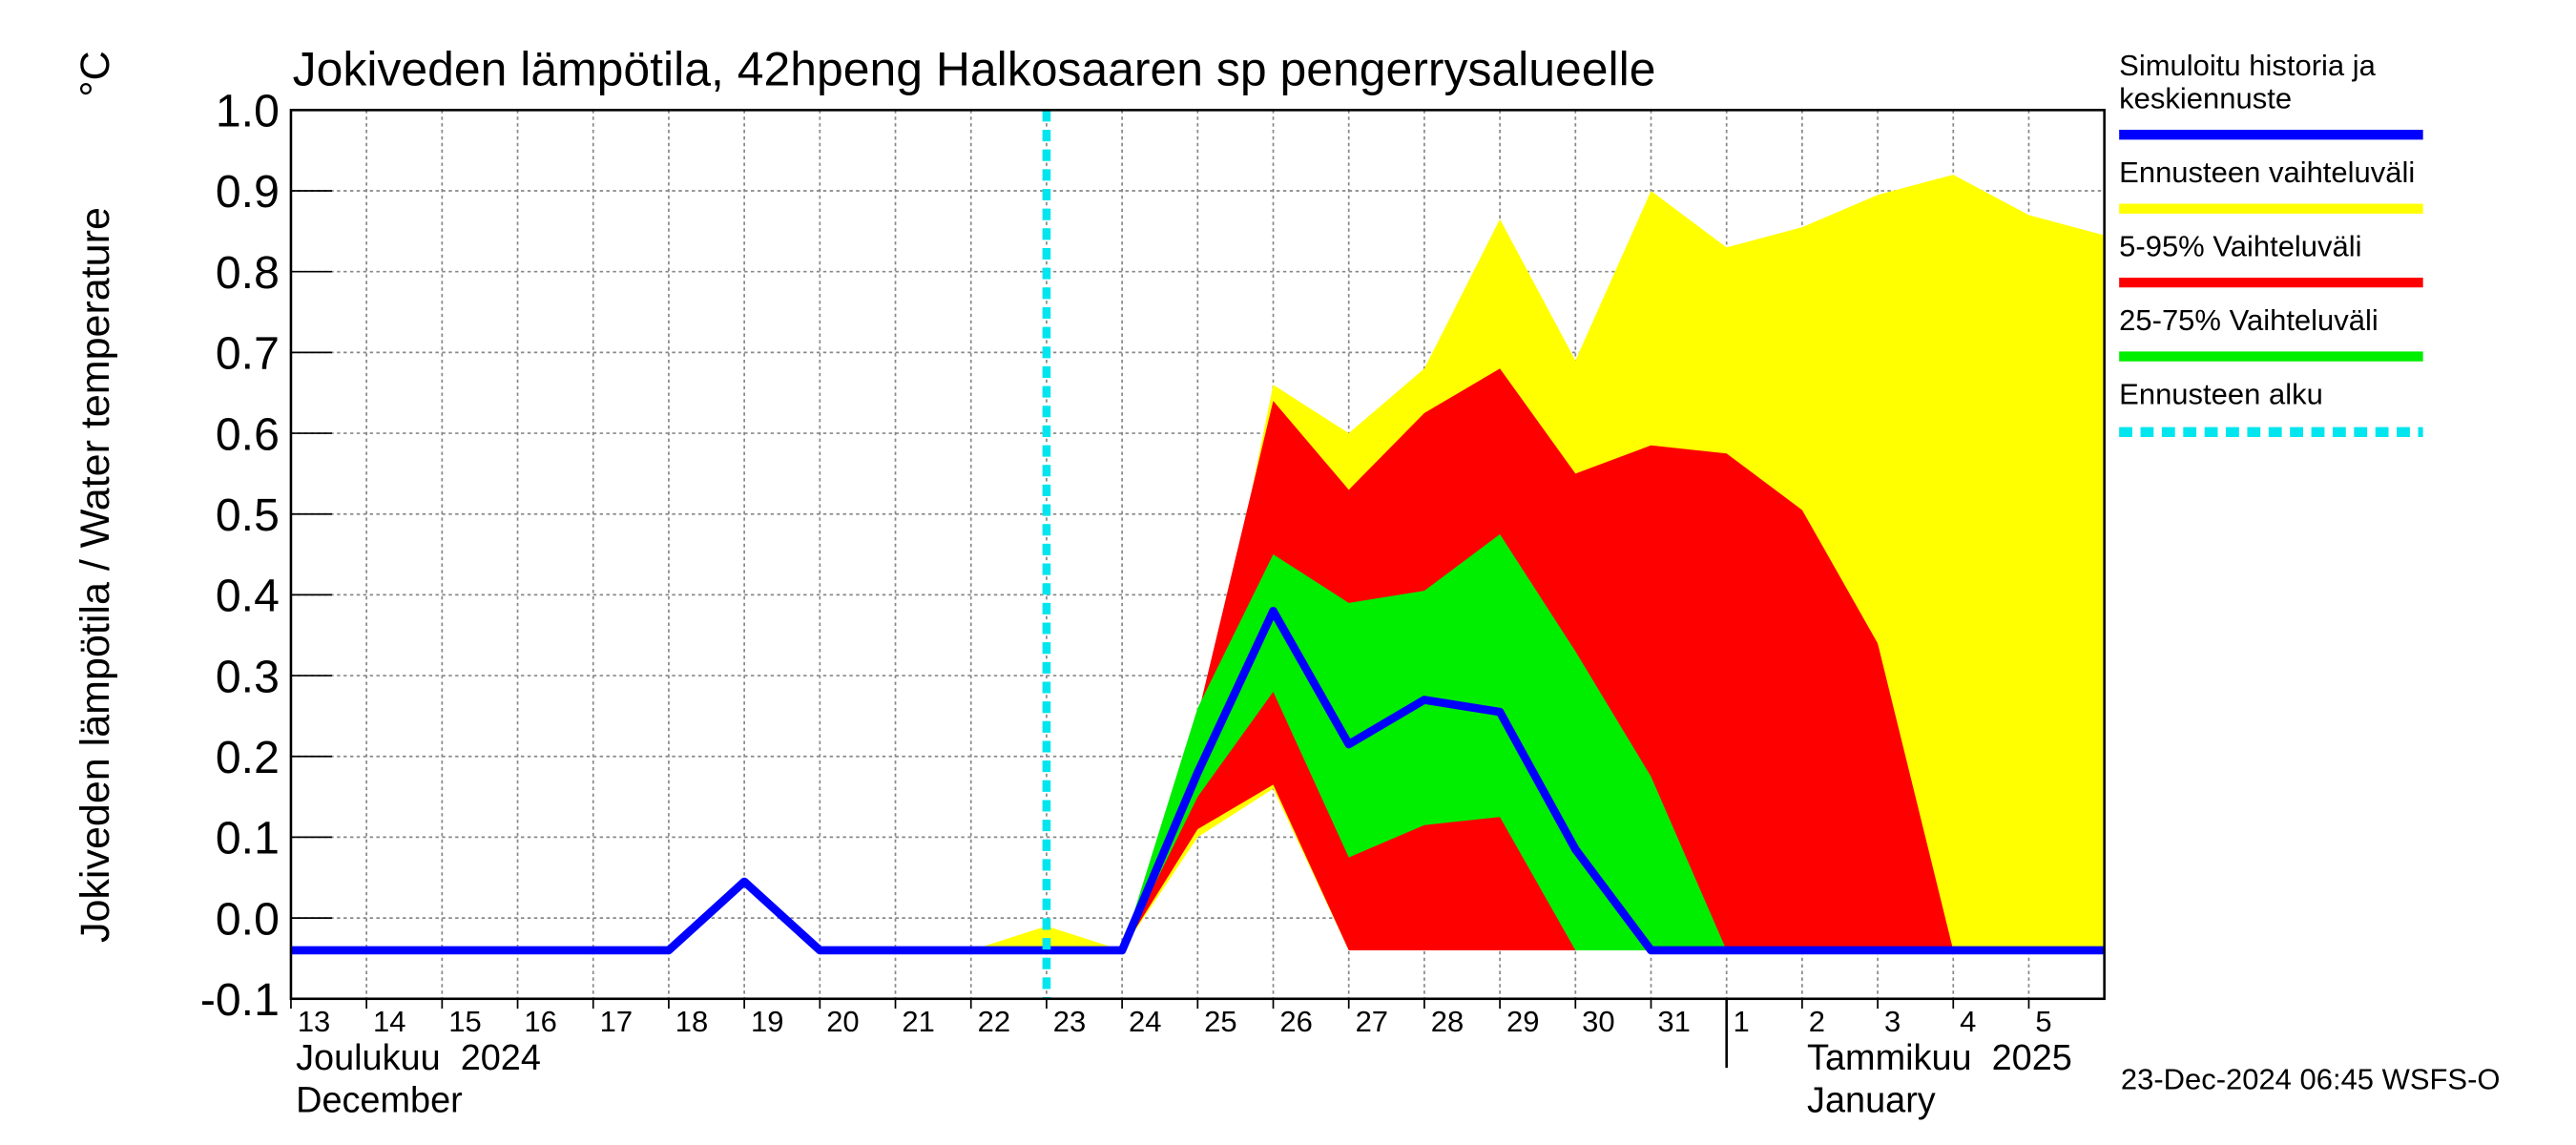  Describe the element at coordinates (379, 1101) in the screenshot. I see `month-label: December` at that location.